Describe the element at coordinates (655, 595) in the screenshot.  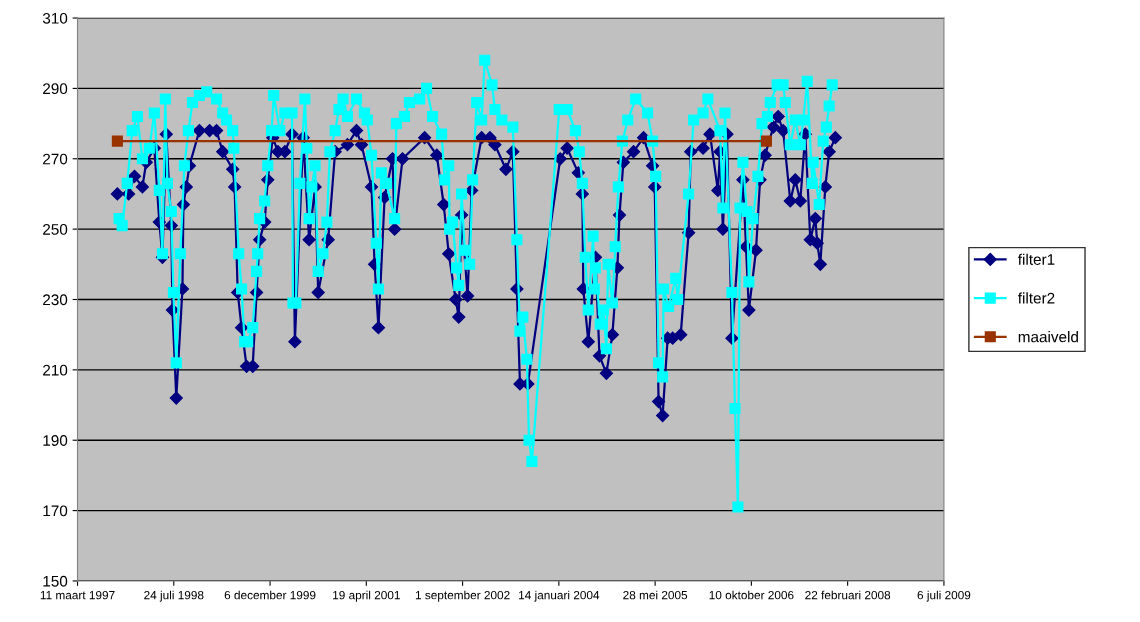
I see `x-tick-label: 28 mei 2005` at that location.